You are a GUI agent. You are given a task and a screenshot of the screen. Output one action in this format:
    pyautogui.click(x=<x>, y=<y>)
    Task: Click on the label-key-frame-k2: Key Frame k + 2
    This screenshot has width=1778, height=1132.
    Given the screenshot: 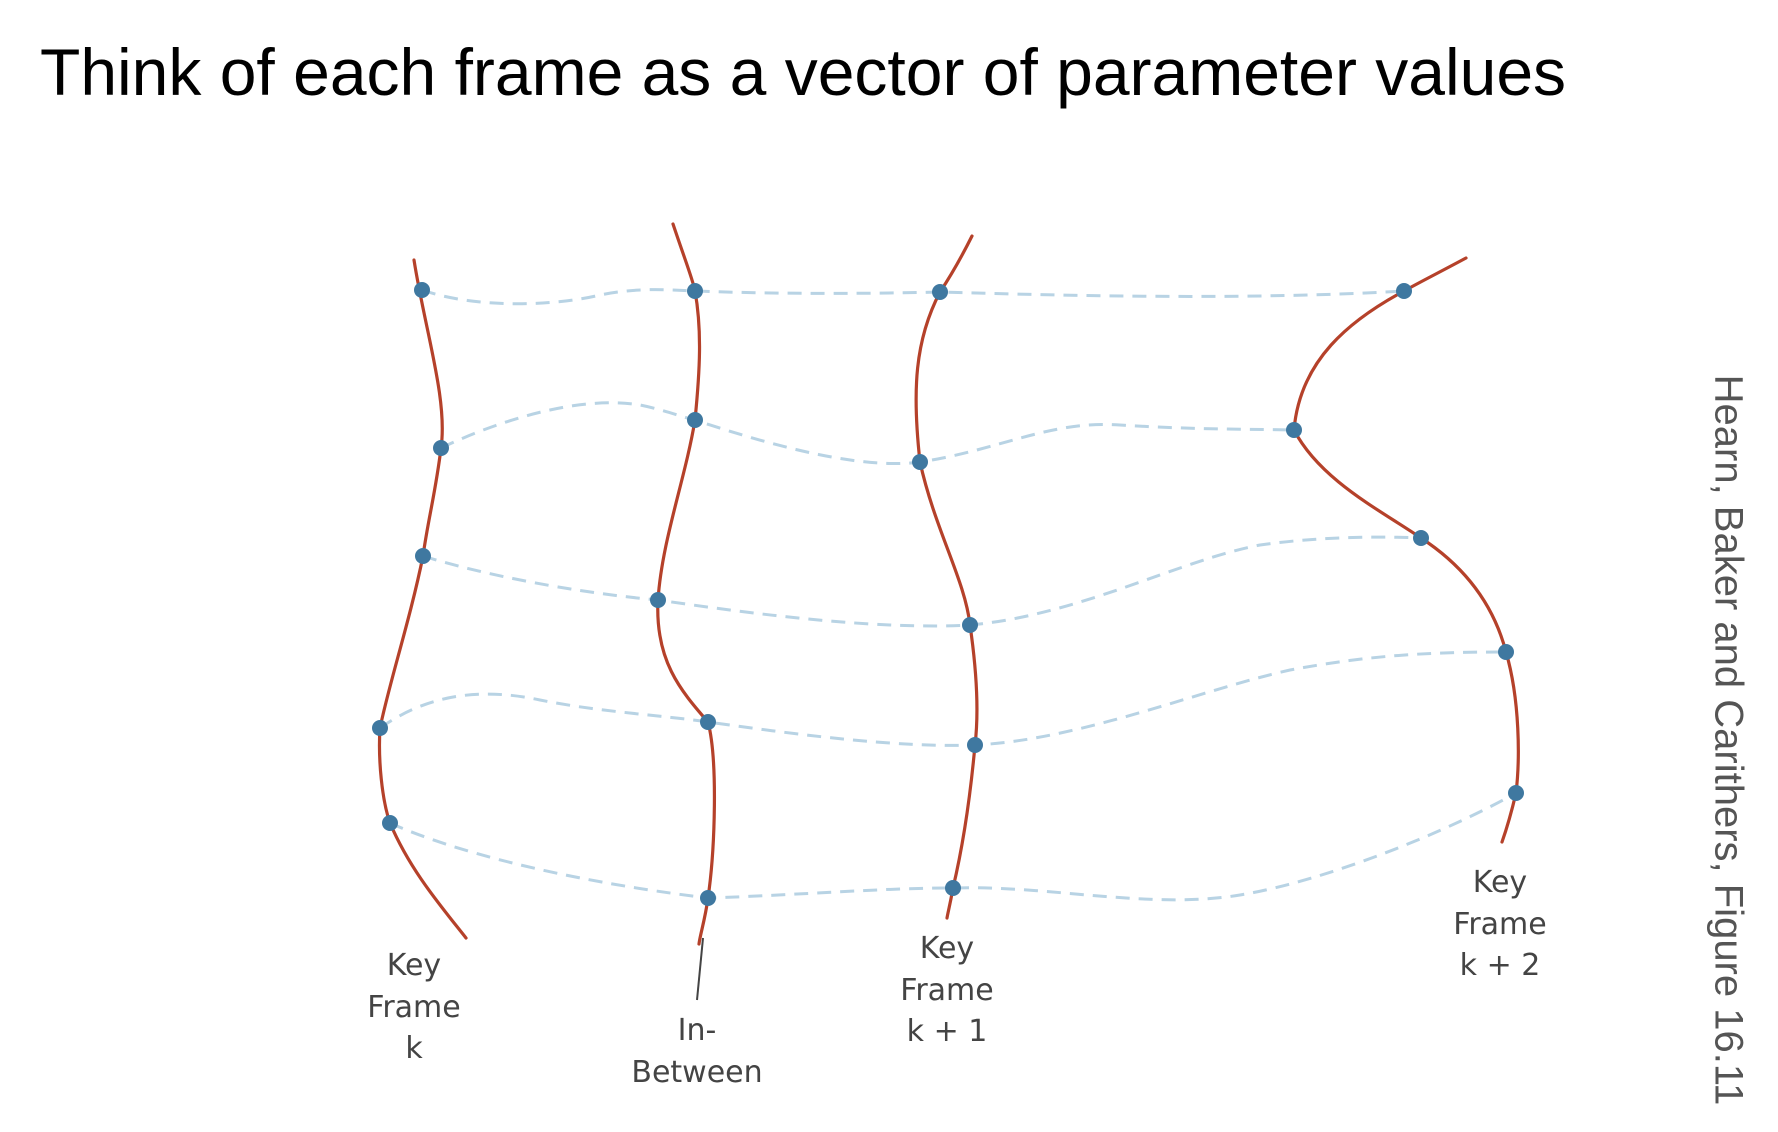 What is the action you would take?
    pyautogui.click(x=1499, y=924)
    